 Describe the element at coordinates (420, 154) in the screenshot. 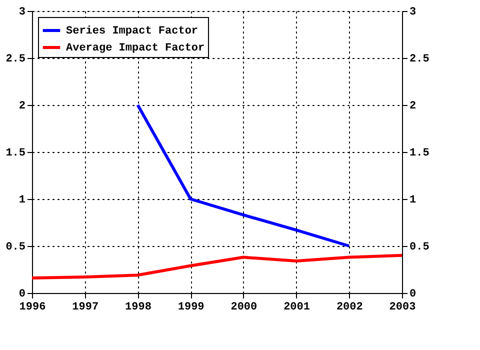

I see `y2-tick-label: 1.5` at that location.